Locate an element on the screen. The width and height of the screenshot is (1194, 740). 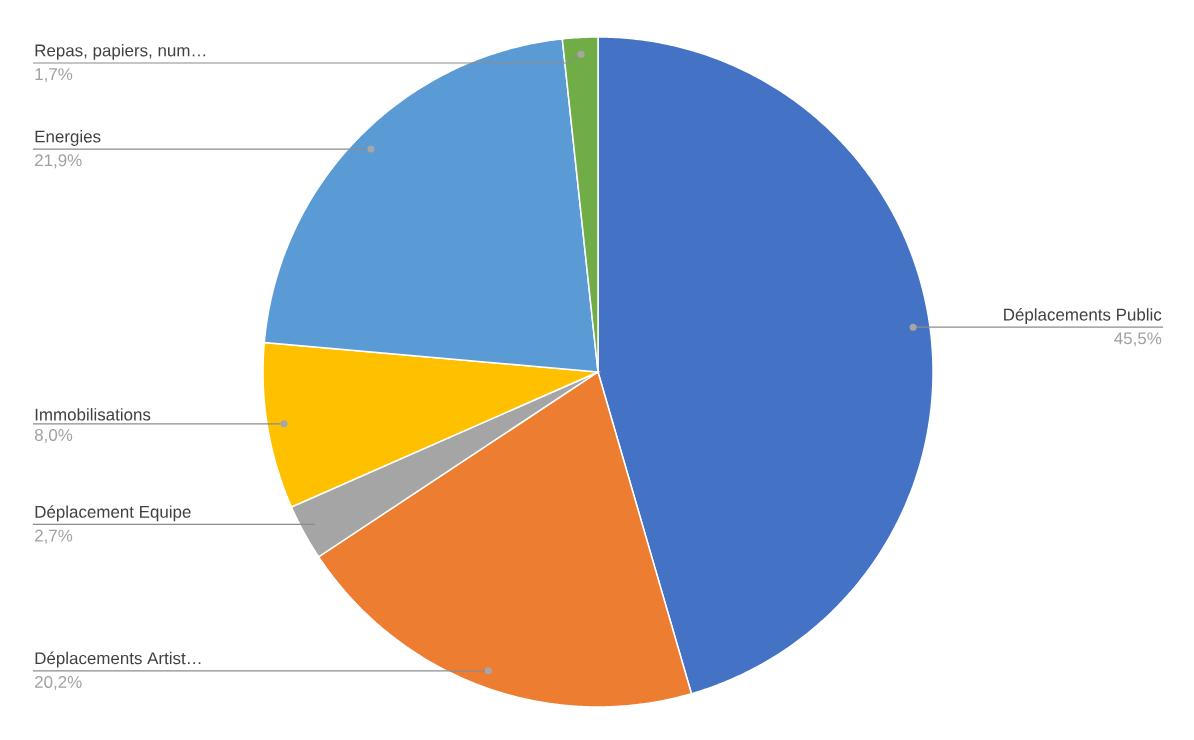
data-label: 1,7% is located at coordinates (54, 75).